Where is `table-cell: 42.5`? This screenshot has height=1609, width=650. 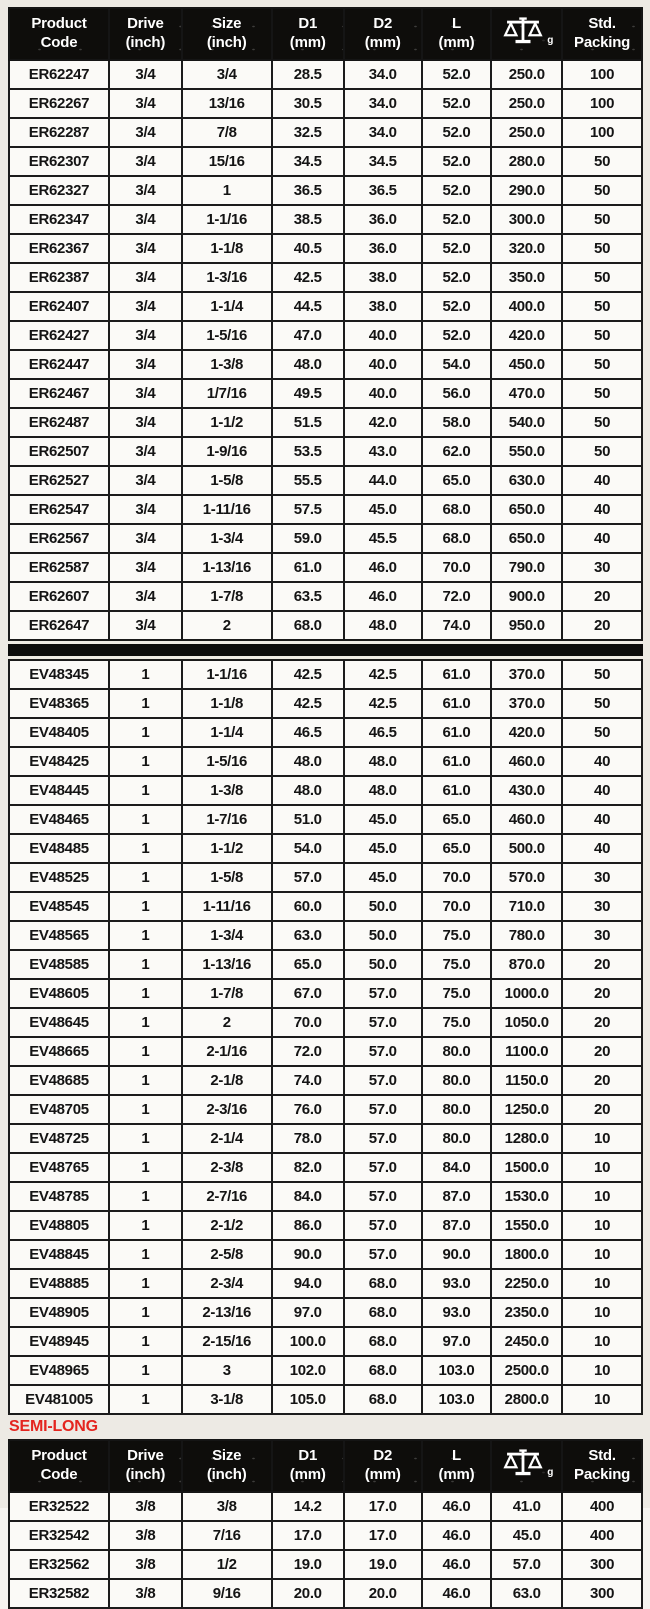 table-cell: 42.5 is located at coordinates (382, 674).